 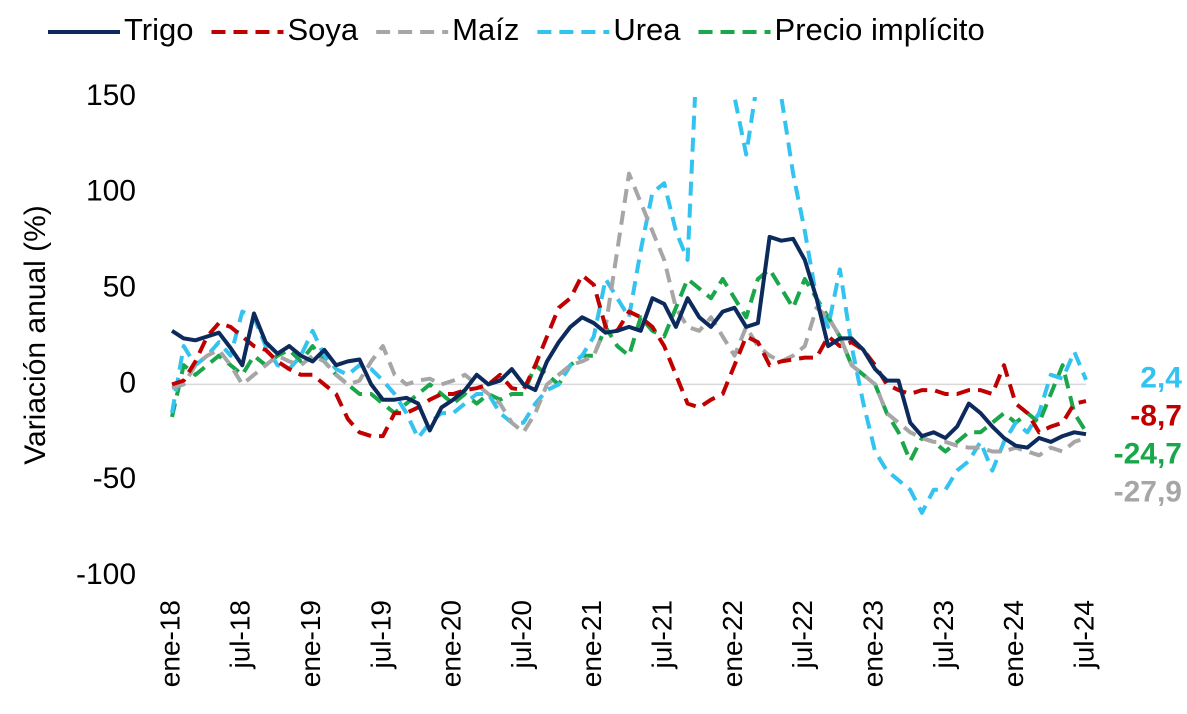 I want to click on y-axis-title: Variación anual (%), so click(x=35, y=335).